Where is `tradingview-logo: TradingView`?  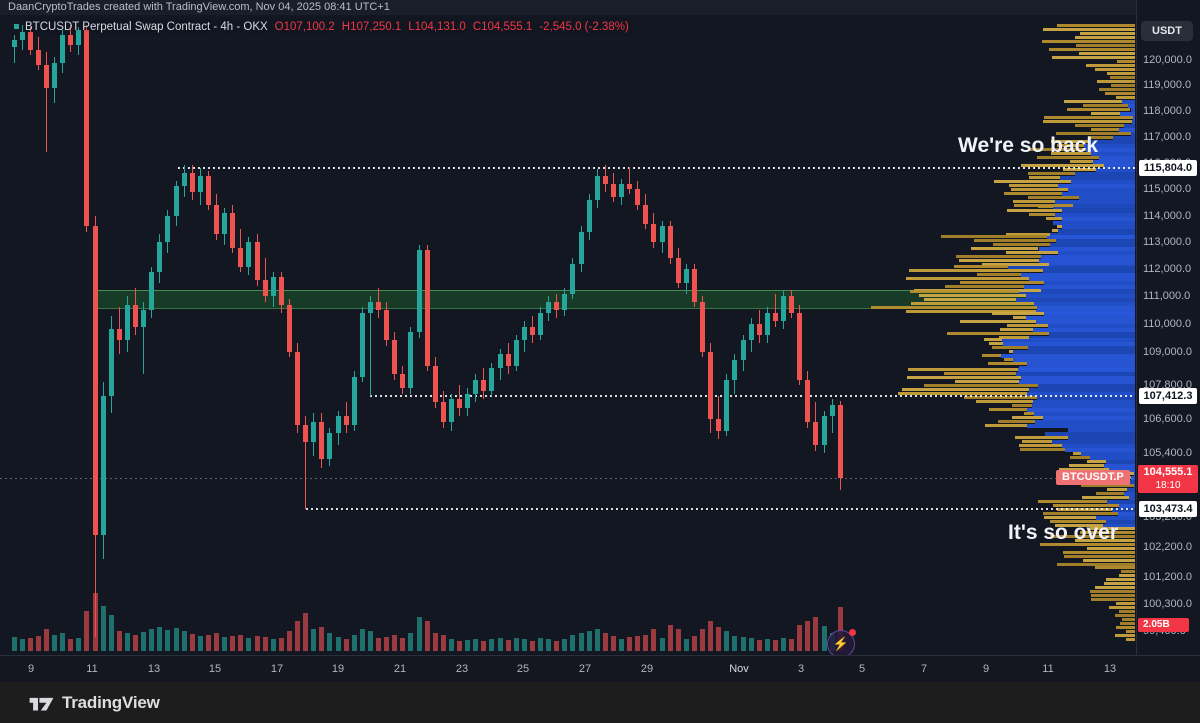
tradingview-logo: TradingView is located at coordinates (94, 703).